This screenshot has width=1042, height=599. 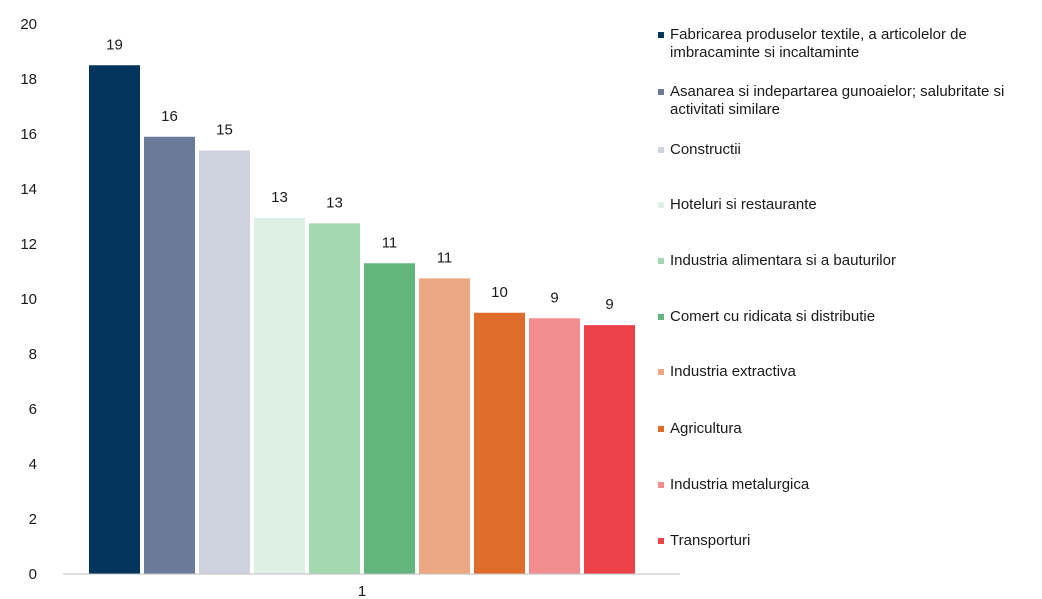 I want to click on y-axis-tick-label: 2, so click(x=33, y=519).